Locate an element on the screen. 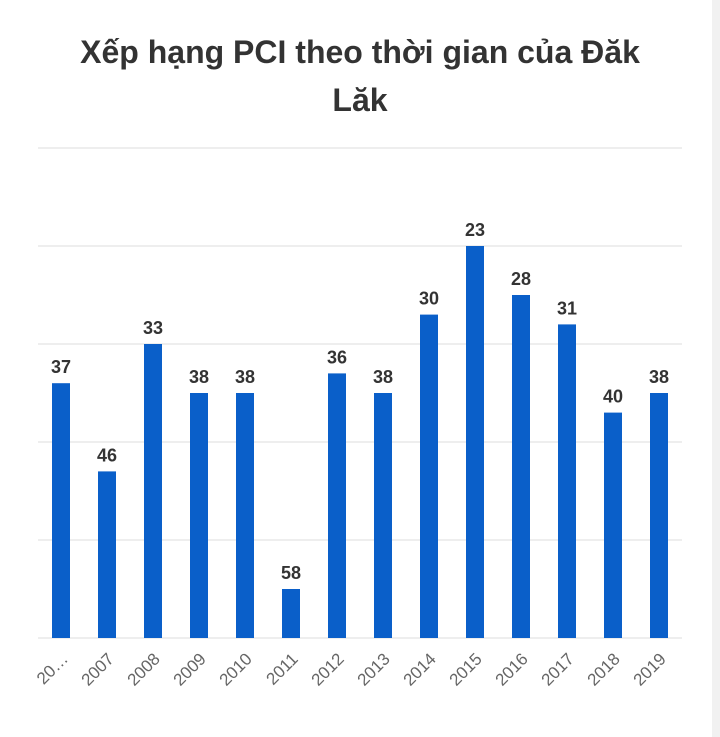  x-tick-label: 2018 is located at coordinates (604, 669).